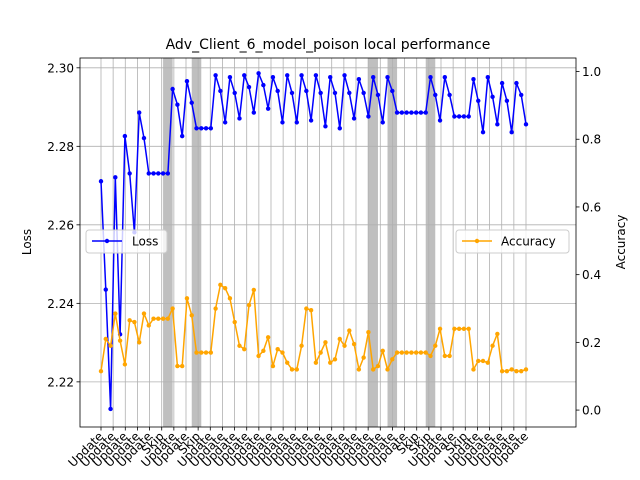 Image resolution: width=640 pixels, height=480 pixels. What do you see at coordinates (145, 242) in the screenshot?
I see `legend-loss-label: Loss` at bounding box center [145, 242].